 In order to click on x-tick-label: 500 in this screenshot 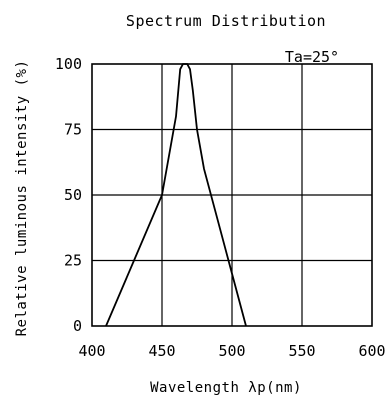, I will do `click(231, 351)`.